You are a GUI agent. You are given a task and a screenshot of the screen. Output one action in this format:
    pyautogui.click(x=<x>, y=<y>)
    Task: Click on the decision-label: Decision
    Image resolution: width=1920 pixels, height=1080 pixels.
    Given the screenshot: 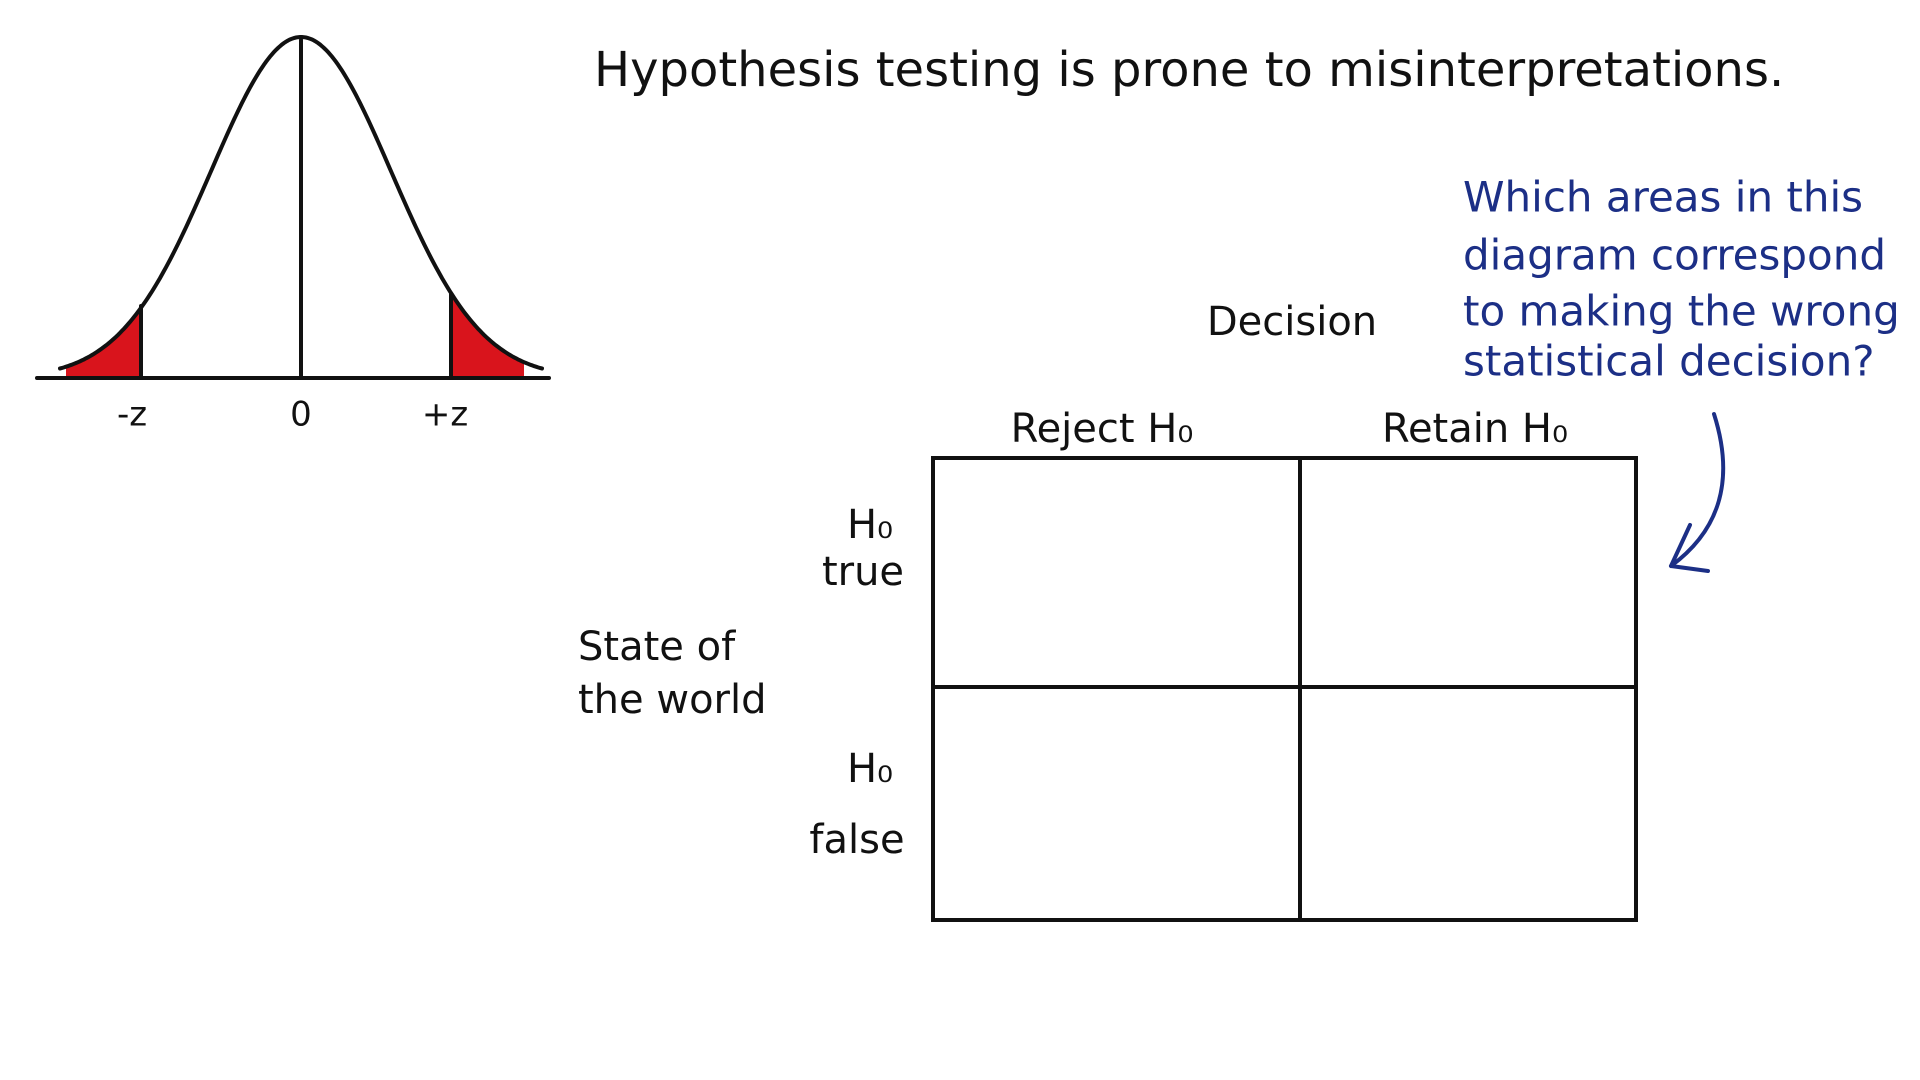 What is the action you would take?
    pyautogui.click(x=1292, y=322)
    